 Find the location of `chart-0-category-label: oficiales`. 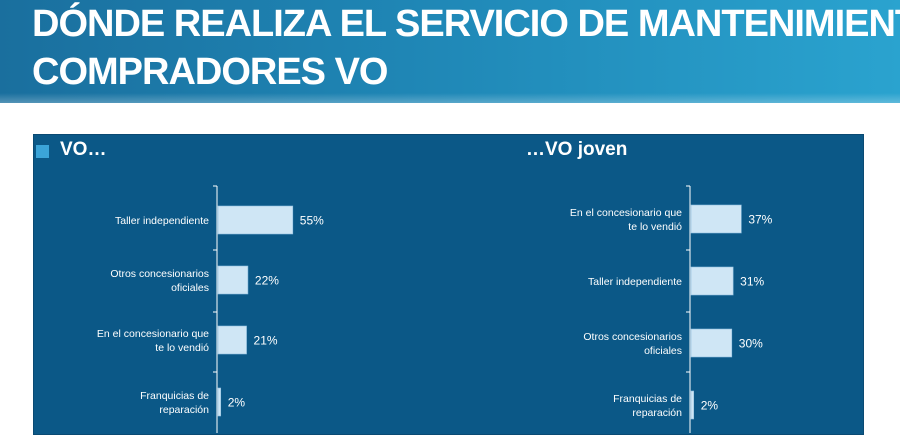

chart-0-category-label: oficiales is located at coordinates (190, 288).